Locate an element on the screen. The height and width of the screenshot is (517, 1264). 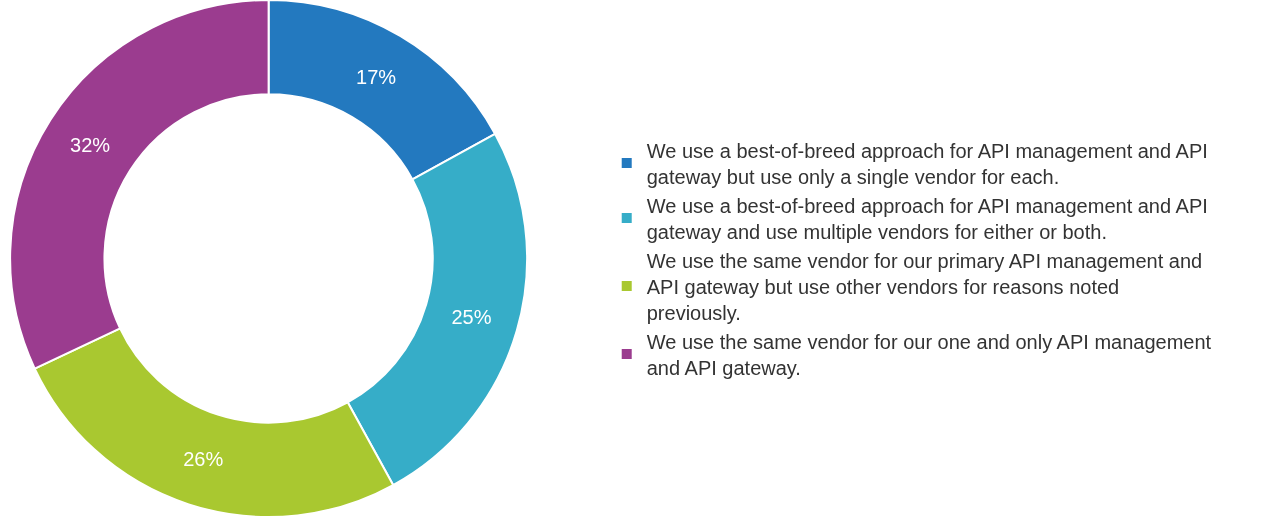
legend-label: We use the same vendor for our one and only API management and API gateway. is located at coordinates (929, 354).